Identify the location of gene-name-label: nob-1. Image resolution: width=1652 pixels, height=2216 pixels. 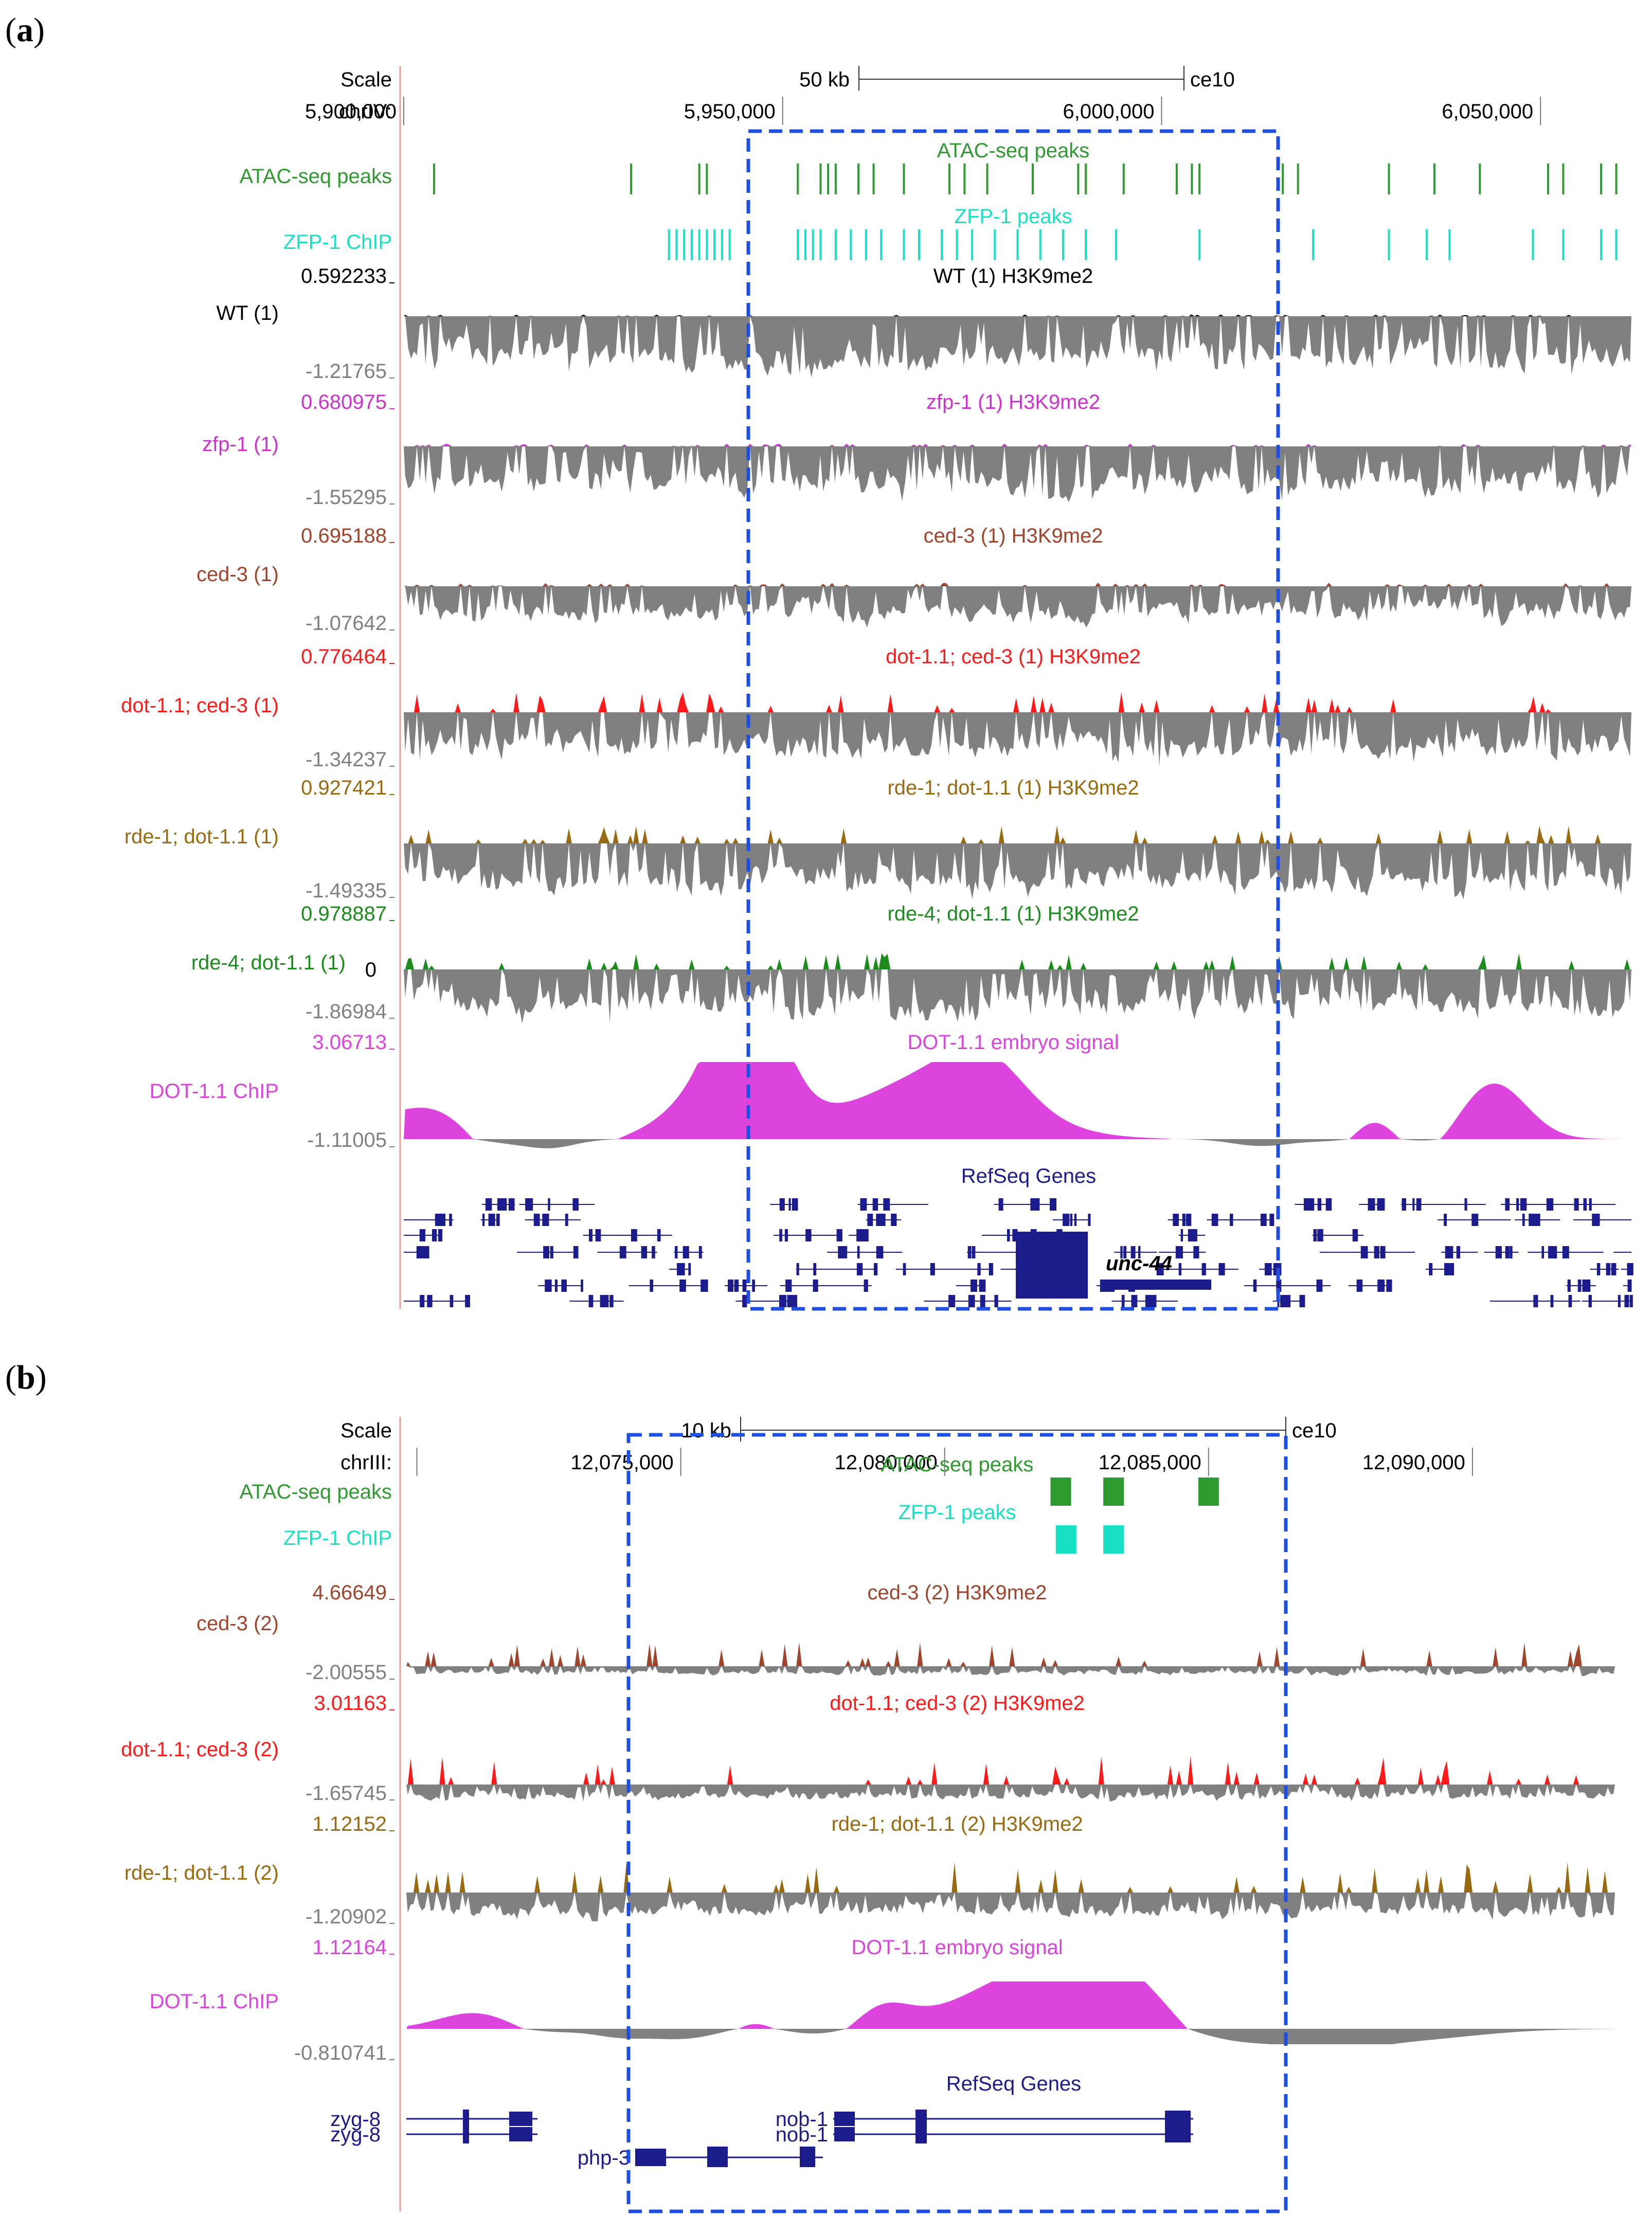
(802, 2134).